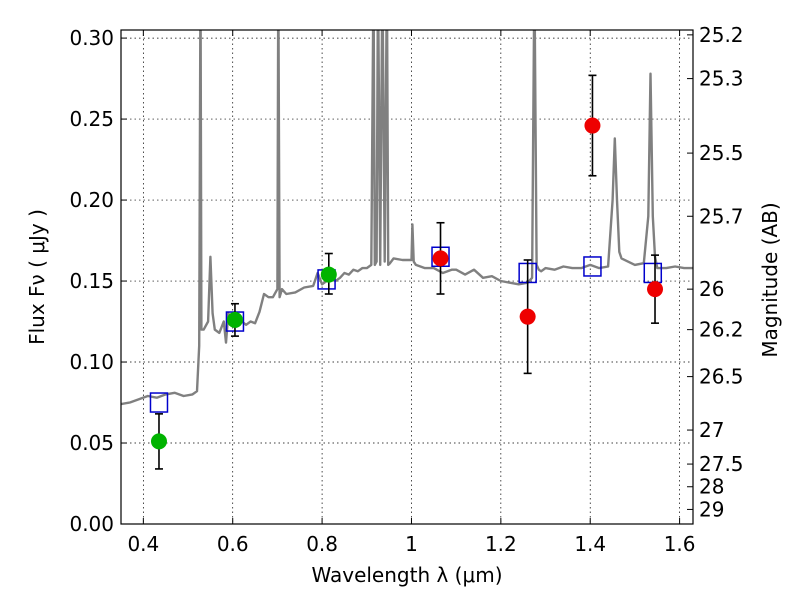  I want to click on right-tick-label: 26, so click(711, 289).